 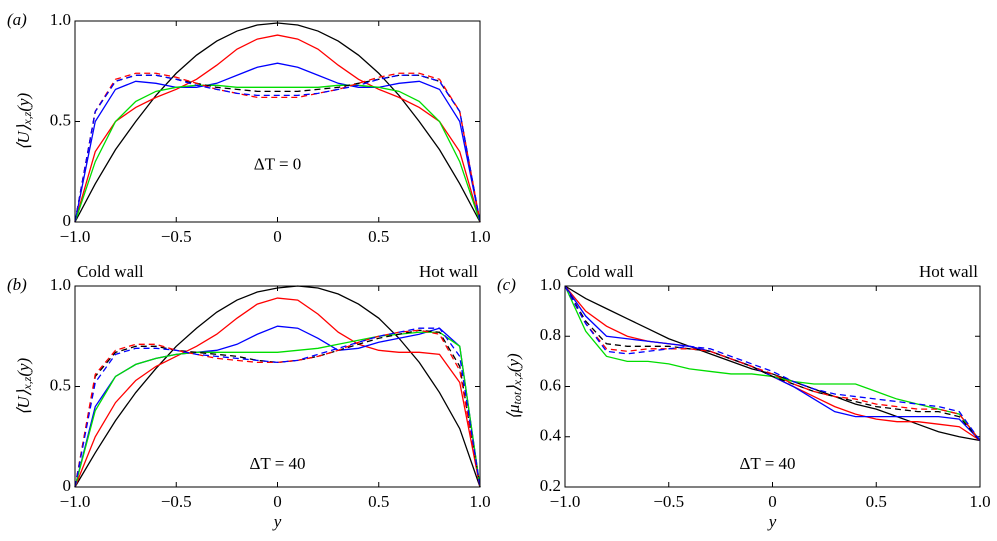 What do you see at coordinates (278, 164) in the screenshot?
I see `annotation: ΔT = 0` at bounding box center [278, 164].